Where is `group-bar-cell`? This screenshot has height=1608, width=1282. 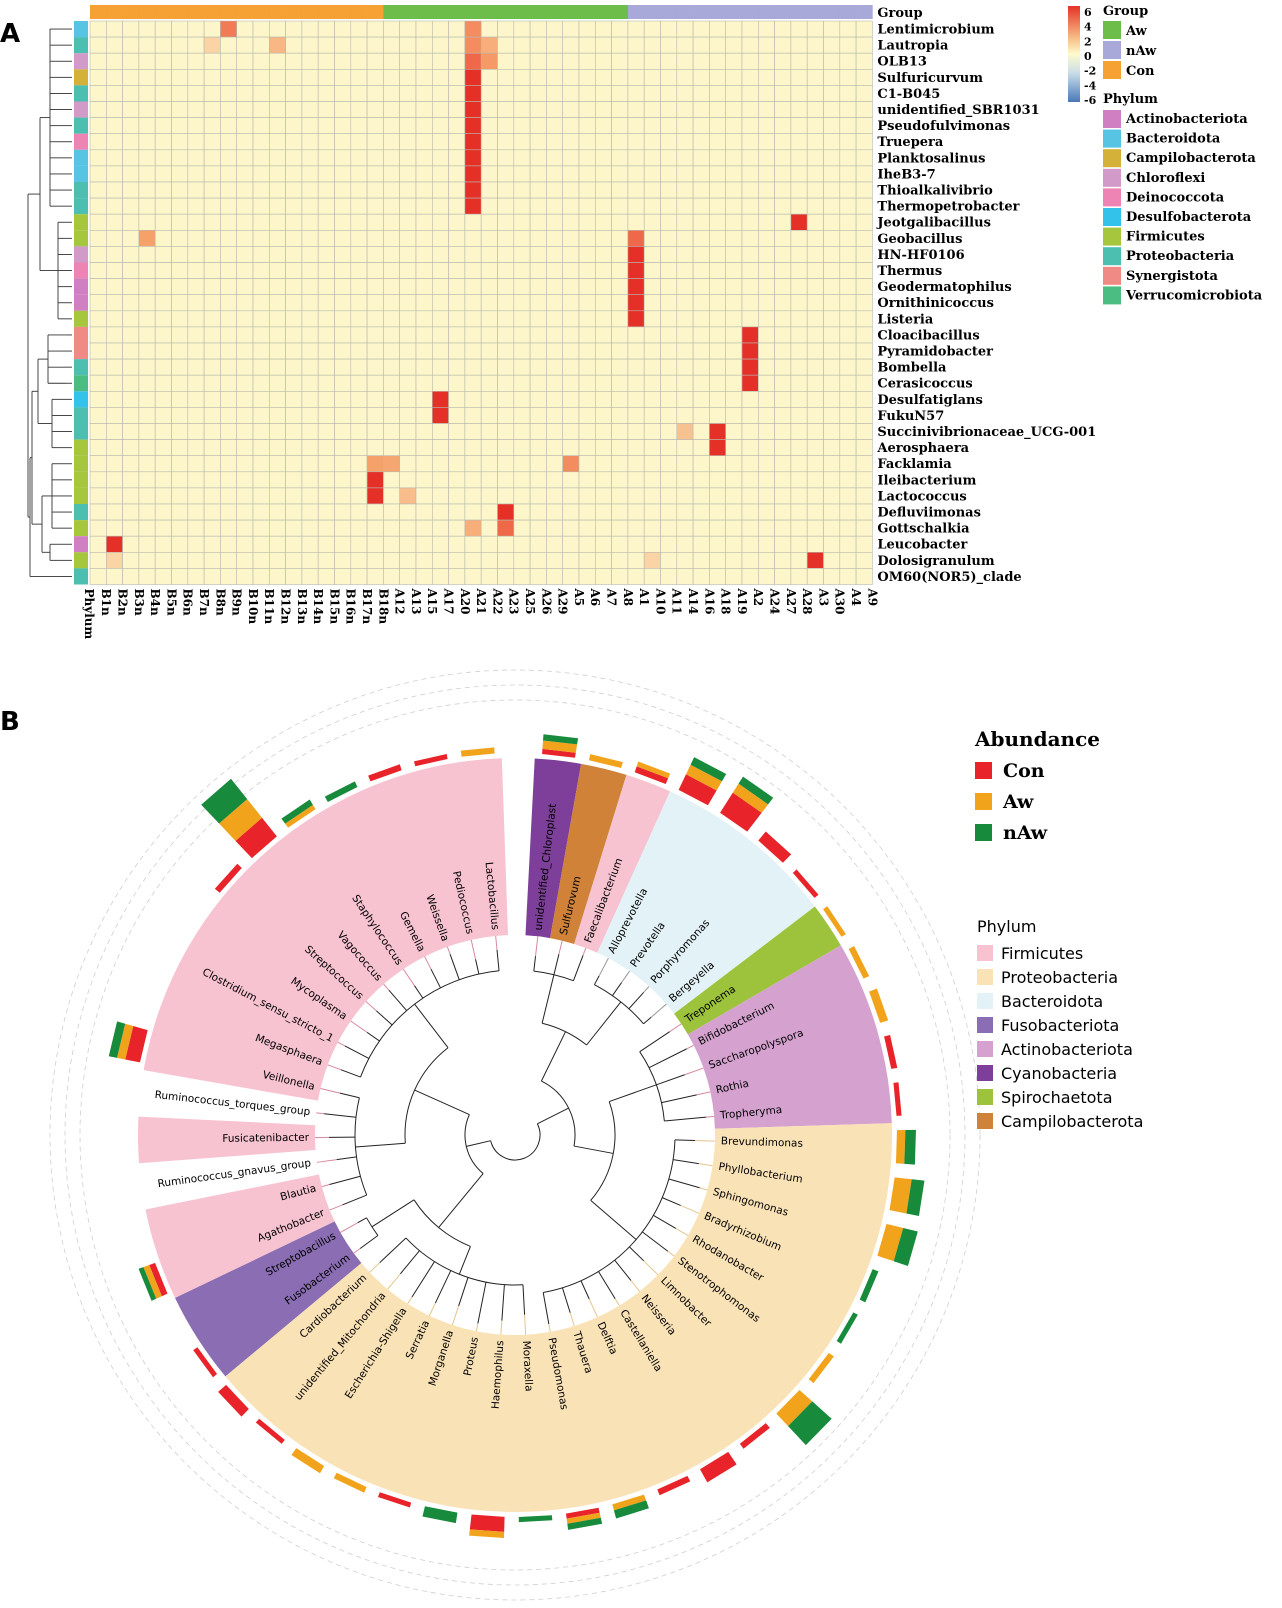 group-bar-cell is located at coordinates (701, 12).